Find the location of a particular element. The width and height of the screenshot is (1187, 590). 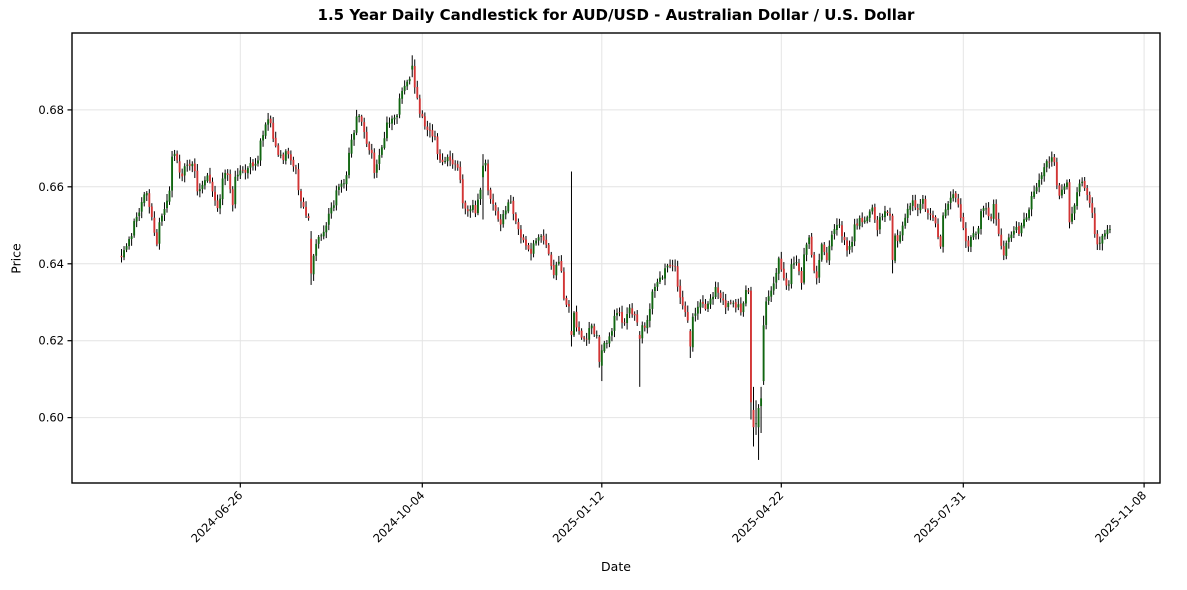

y-tick-label: 0.64 is located at coordinates (51, 264).